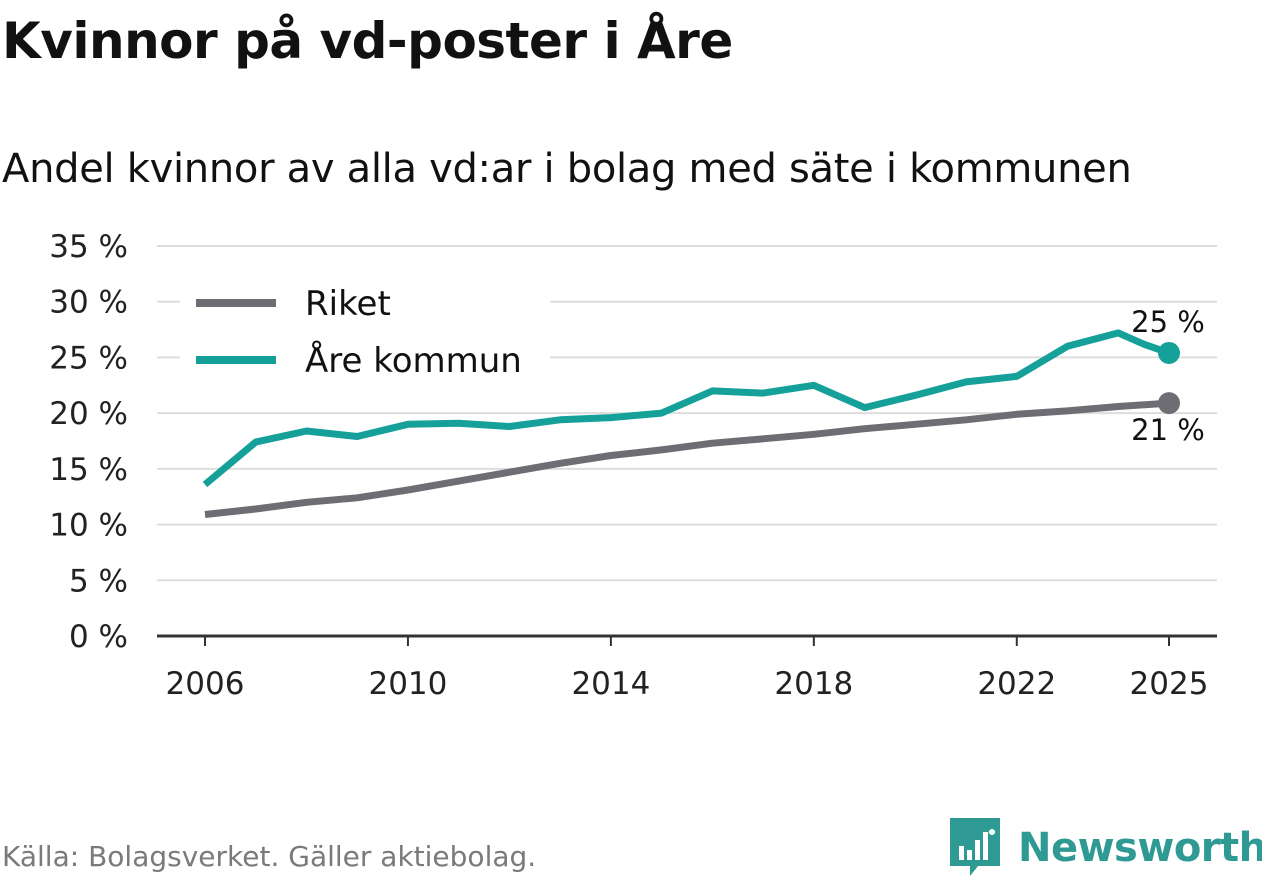 The height and width of the screenshot is (879, 1262). Describe the element at coordinates (88, 303) in the screenshot. I see `y-tick-label: 30 %` at that location.